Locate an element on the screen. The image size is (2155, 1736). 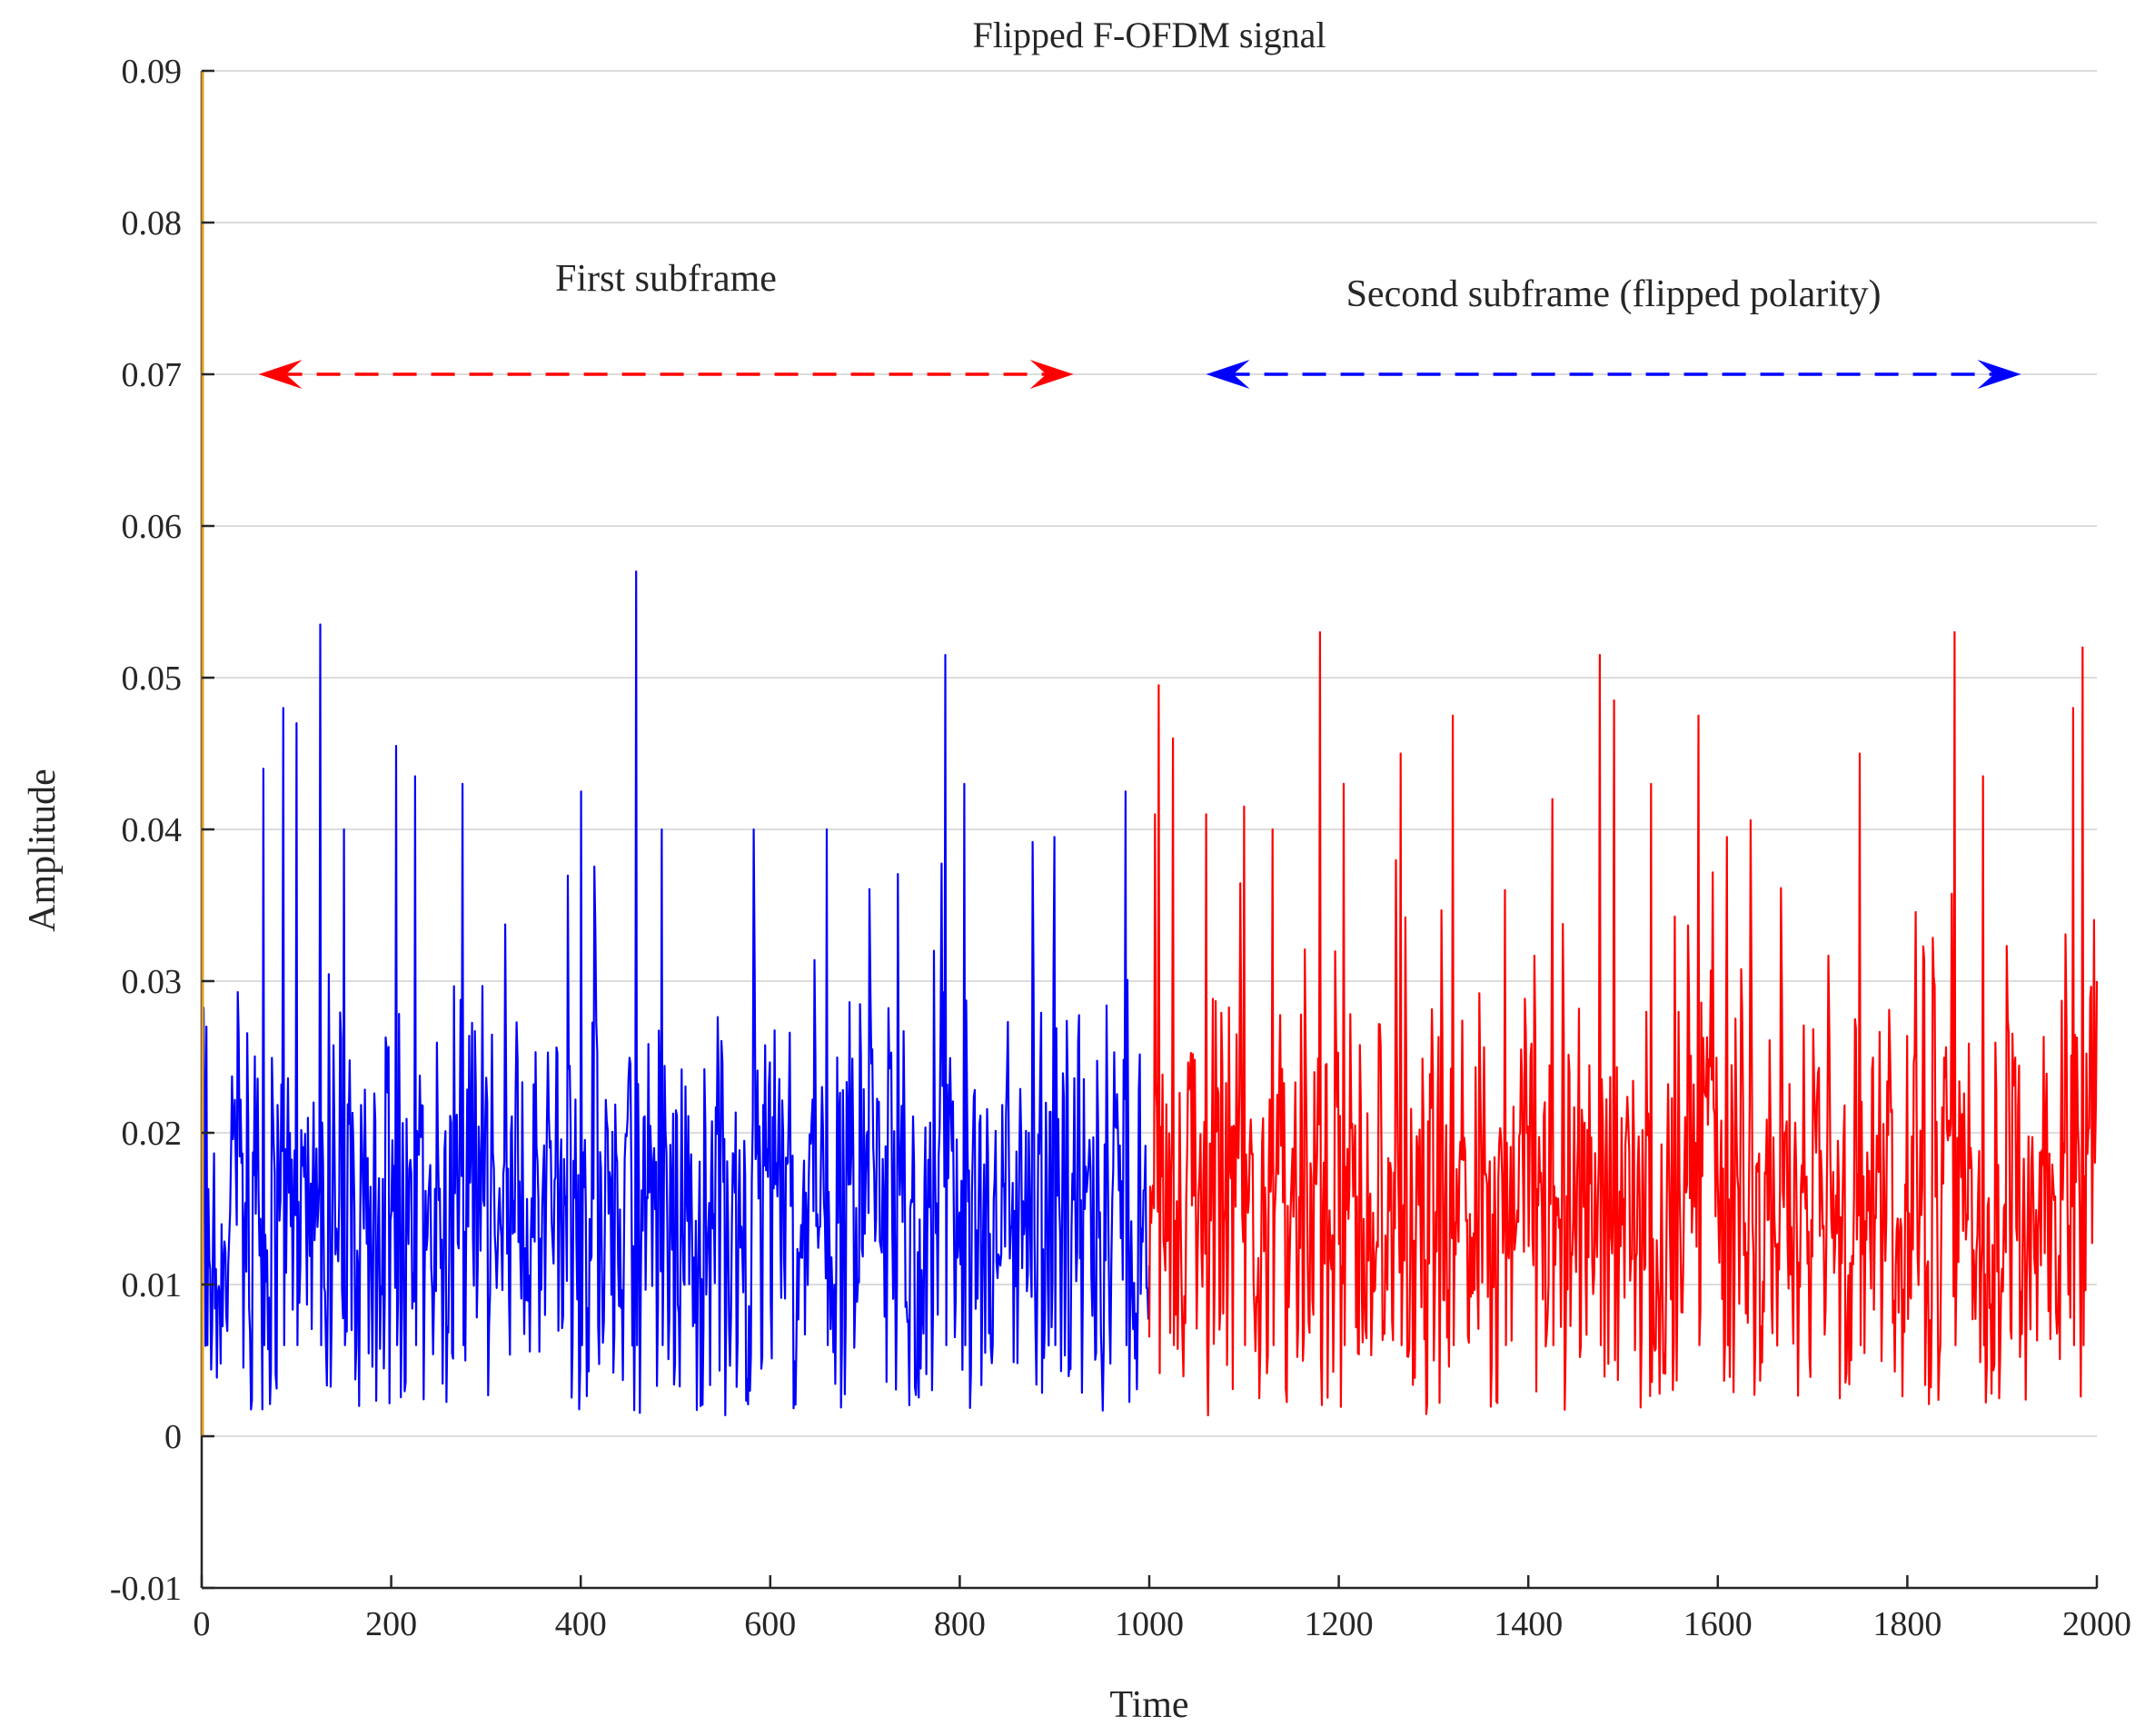
x-tick-label: 1200 is located at coordinates (1339, 1624).